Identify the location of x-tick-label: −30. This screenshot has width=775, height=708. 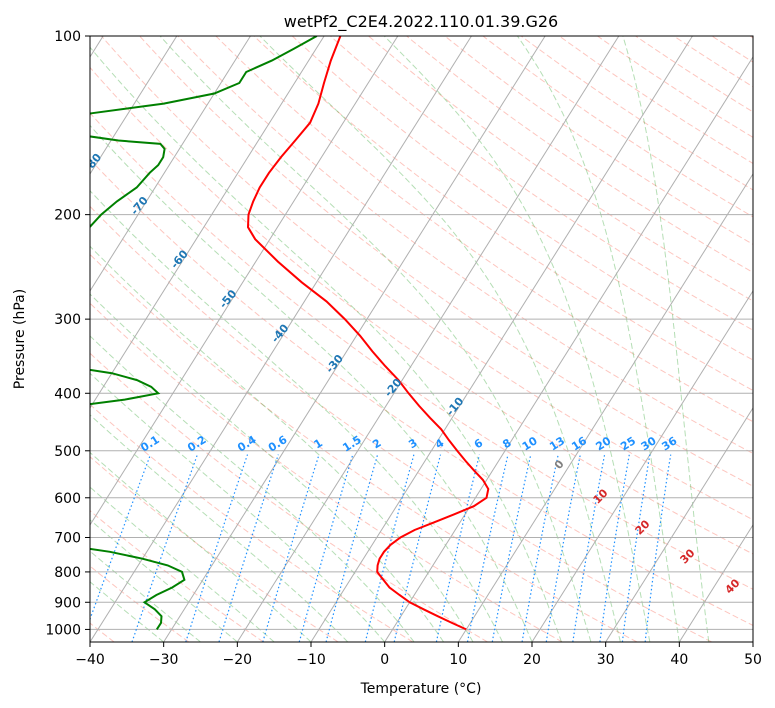
(164, 660).